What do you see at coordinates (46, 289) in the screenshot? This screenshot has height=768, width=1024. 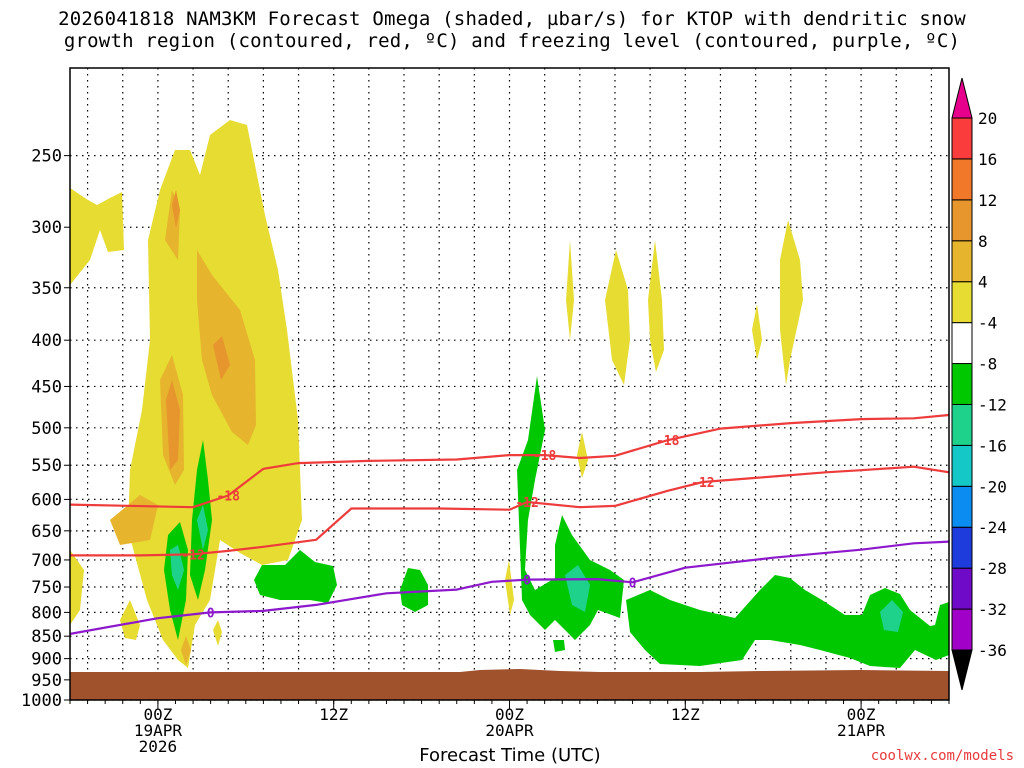 I see `y-tick-label: 350` at bounding box center [46, 289].